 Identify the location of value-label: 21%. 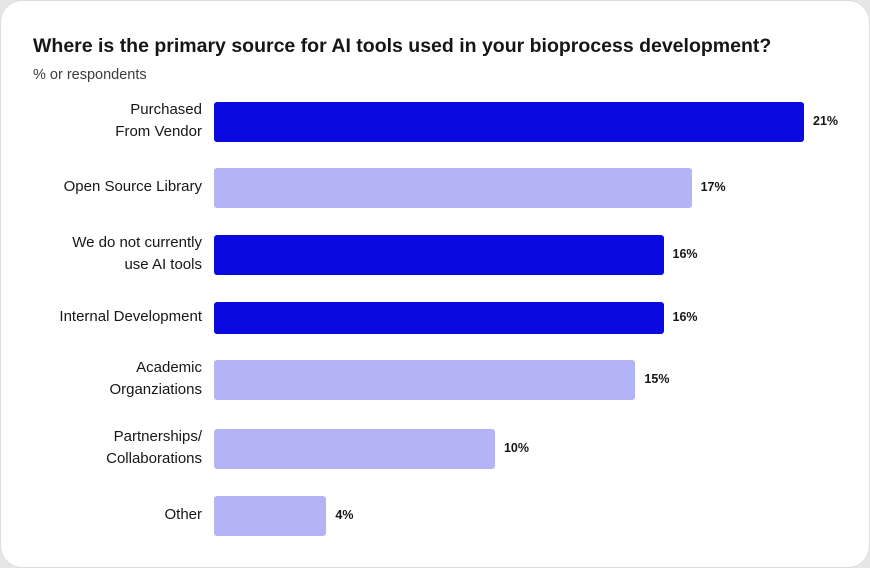
(826, 121).